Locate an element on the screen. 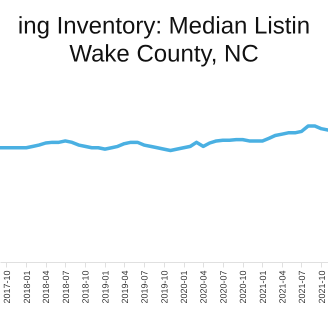 The image size is (328, 320). x-tick-label: 2020-10 is located at coordinates (243, 287).